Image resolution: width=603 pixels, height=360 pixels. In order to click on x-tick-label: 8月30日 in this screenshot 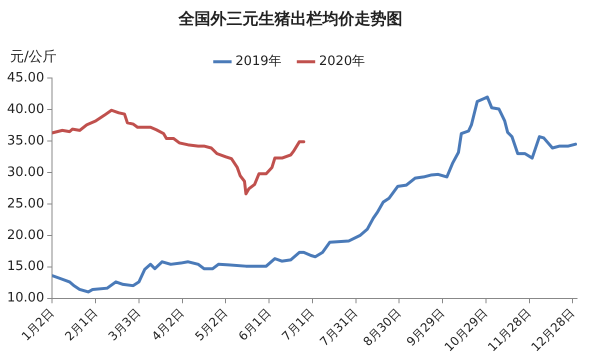, I will do `click(382, 327)`.